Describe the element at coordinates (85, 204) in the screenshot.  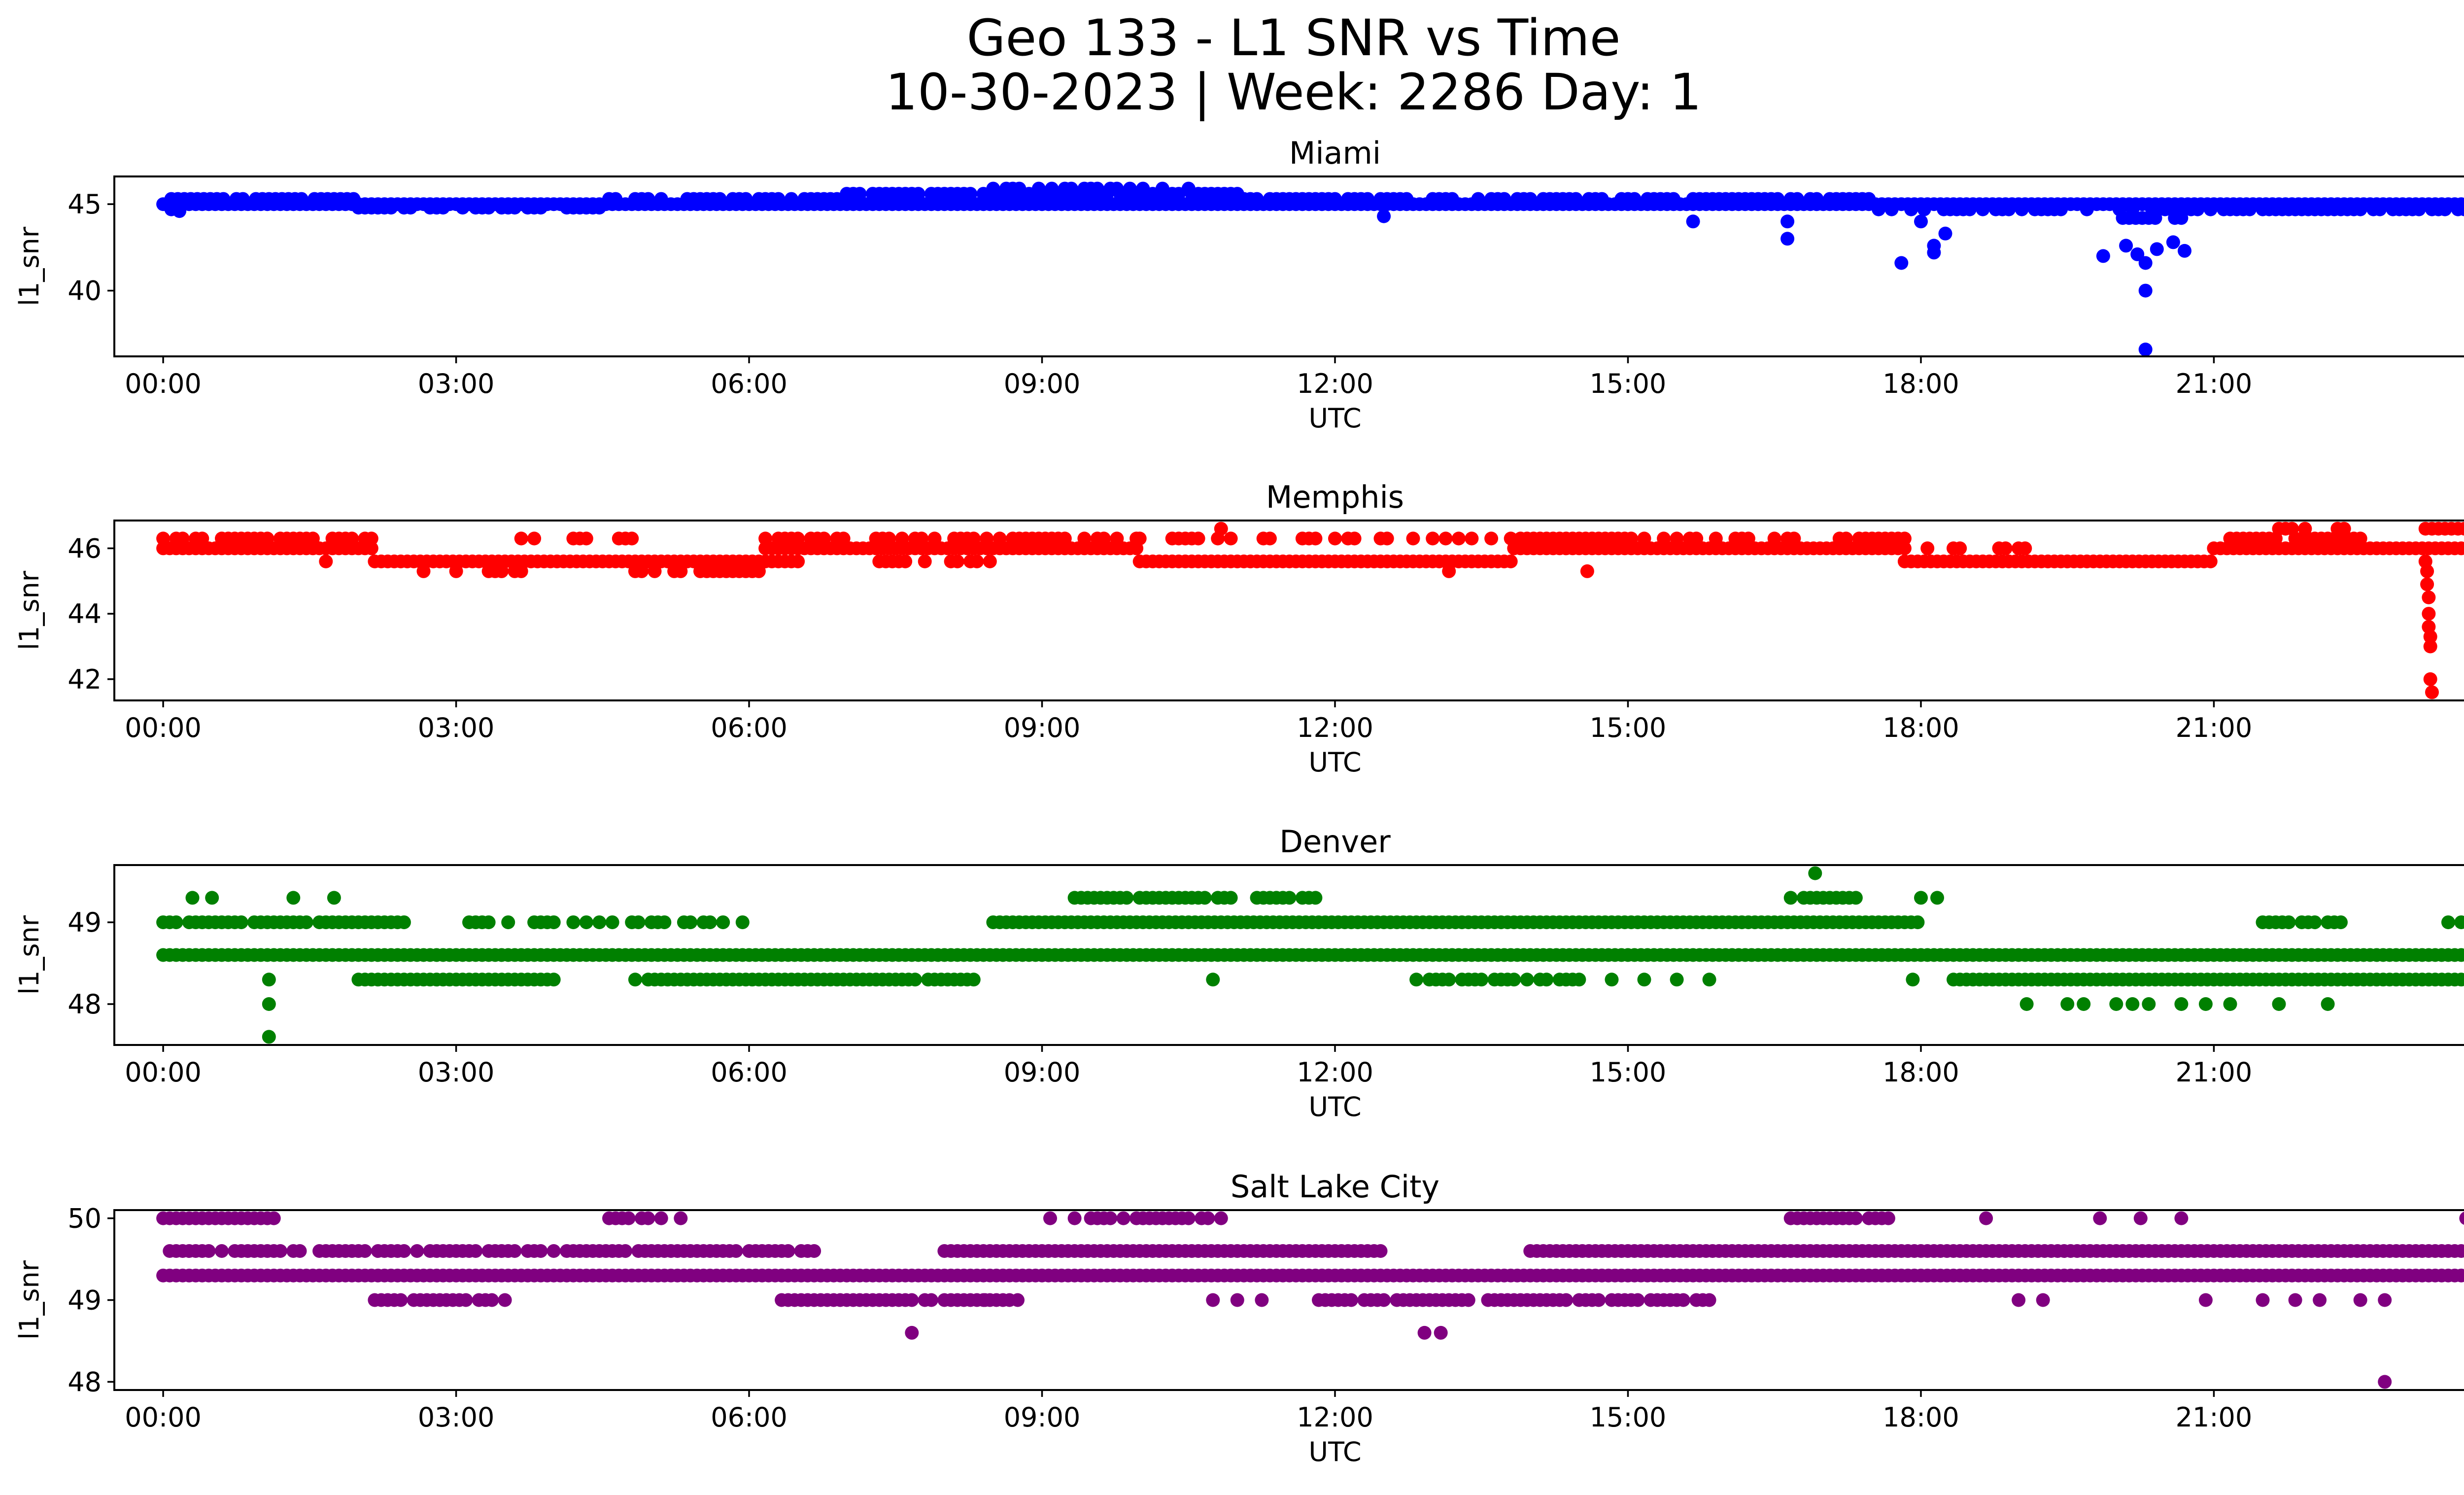
I see `y-tick-label: 45` at that location.